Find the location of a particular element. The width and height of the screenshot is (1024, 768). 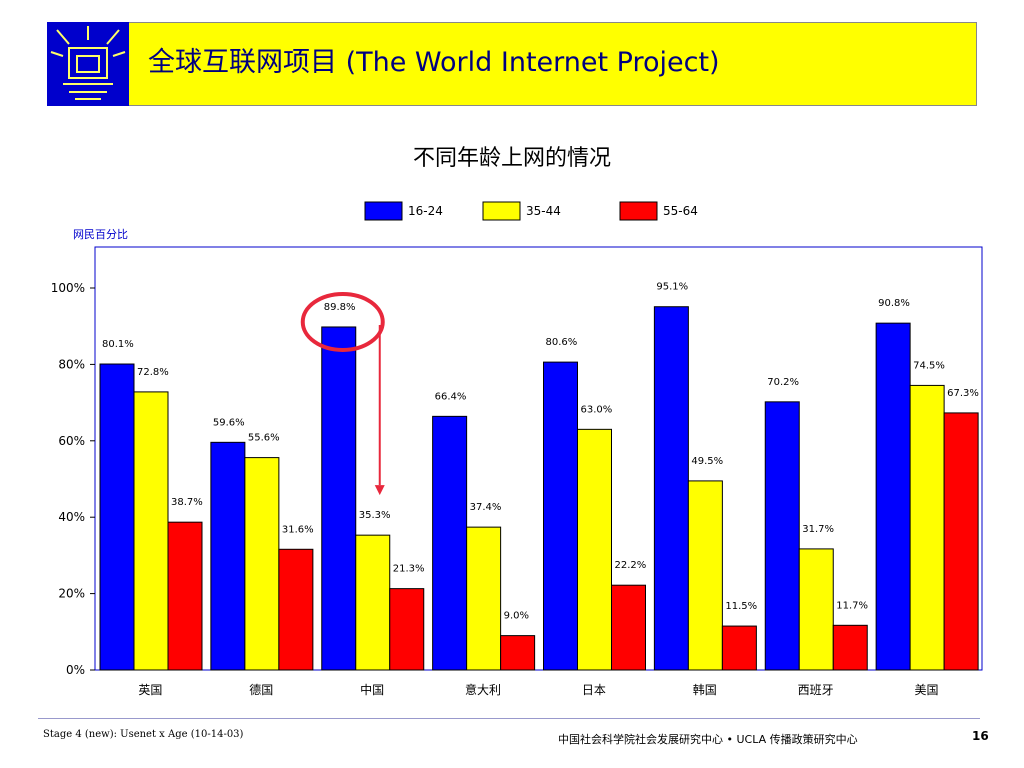

data-label: 31.6% is located at coordinates (298, 529).